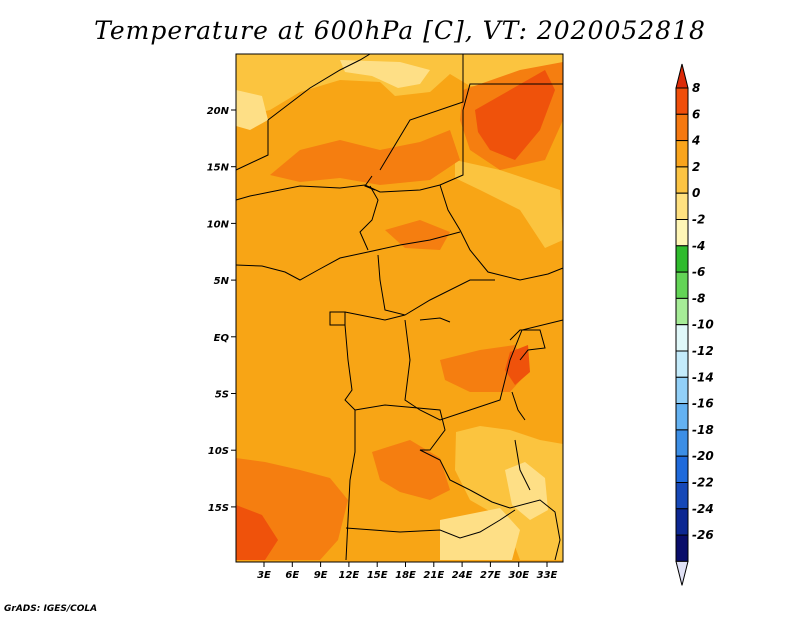 The image size is (800, 618). Describe the element at coordinates (698, 272) in the screenshot. I see `colorbar-label: -6` at that location.